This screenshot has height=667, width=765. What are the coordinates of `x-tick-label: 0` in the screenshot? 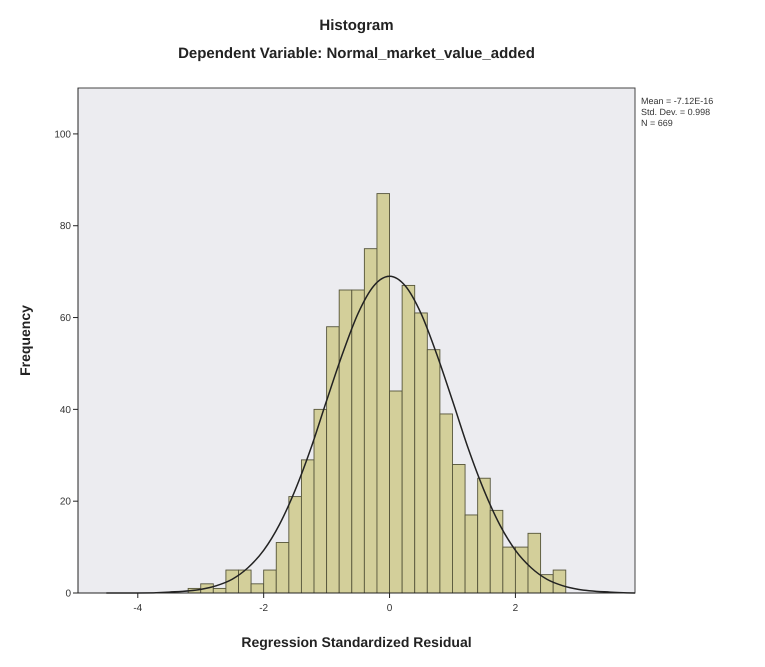 It's located at (389, 608).